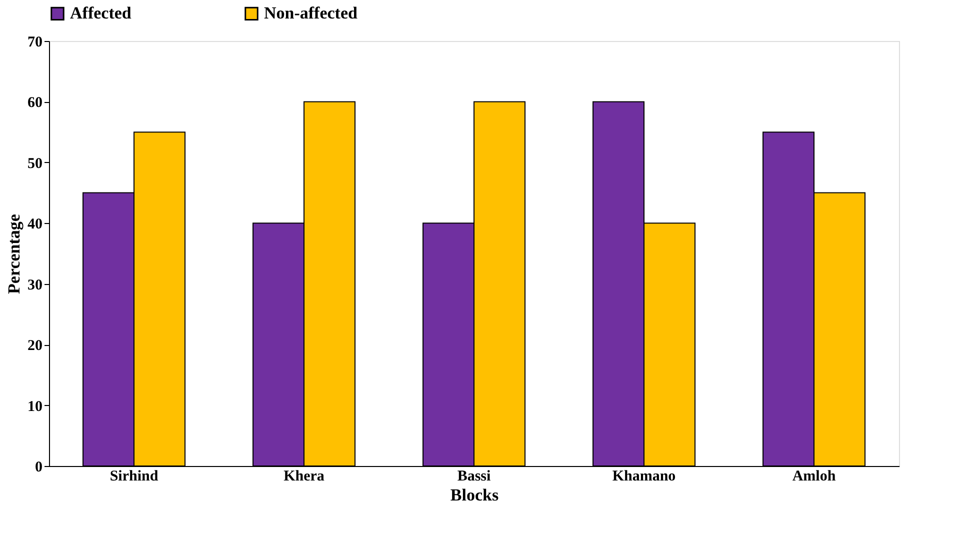  I want to click on y-tick-label: 60, so click(35, 103).